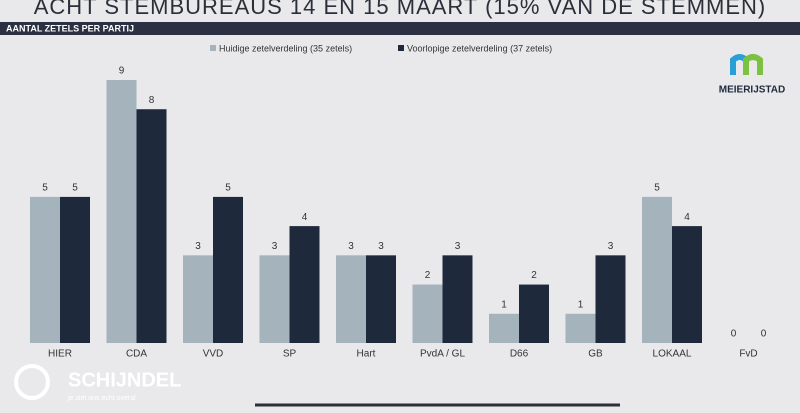  Describe the element at coordinates (595, 354) in the screenshot. I see `x-tick-label: GB` at that location.